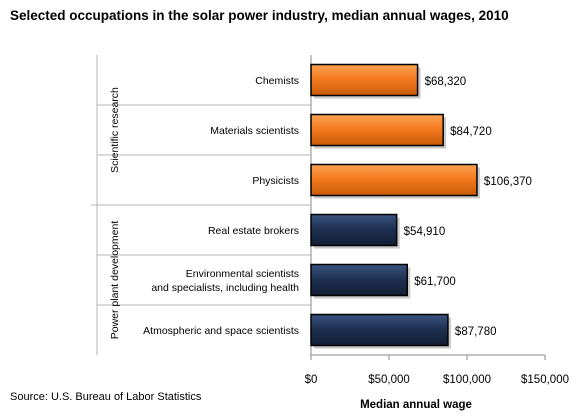 This screenshot has width=580, height=419. I want to click on category-label-line: Atmospheric and space scientists, so click(221, 331).